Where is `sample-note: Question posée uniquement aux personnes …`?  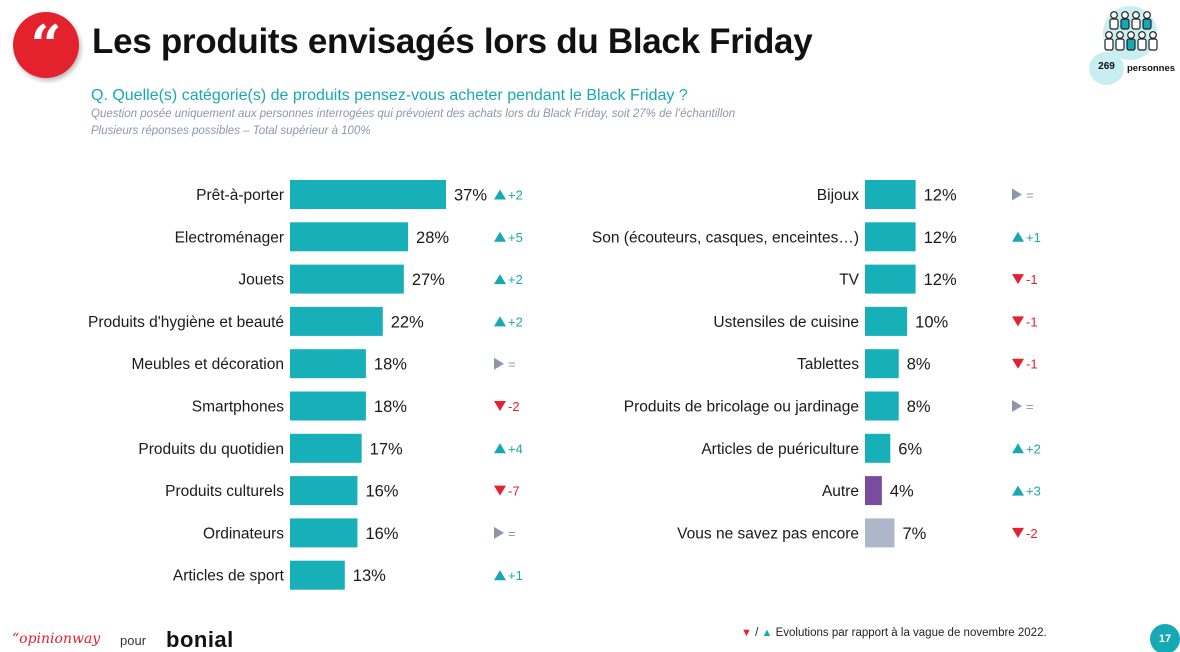 sample-note: Question posée uniquement aux personnes … is located at coordinates (413, 114).